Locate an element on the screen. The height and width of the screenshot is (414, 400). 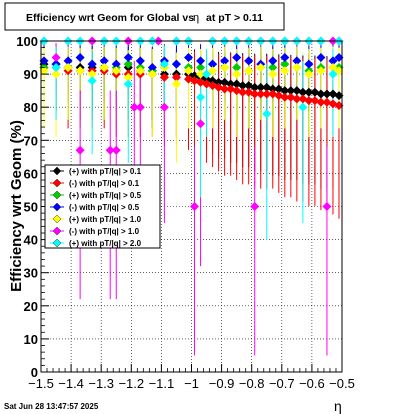
chart-title: Efficiency wrt Geom for Global vs is located at coordinates (110, 18).